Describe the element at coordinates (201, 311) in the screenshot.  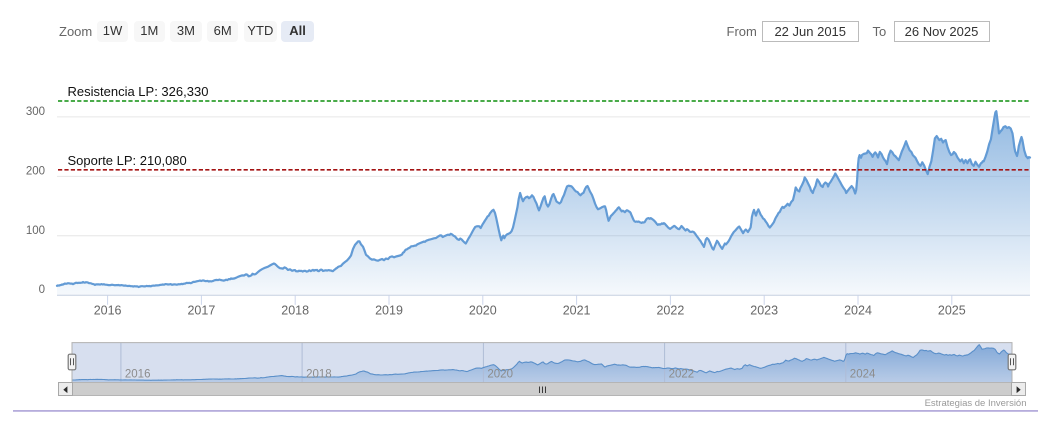
I see `svg-text: 2017` at that location.